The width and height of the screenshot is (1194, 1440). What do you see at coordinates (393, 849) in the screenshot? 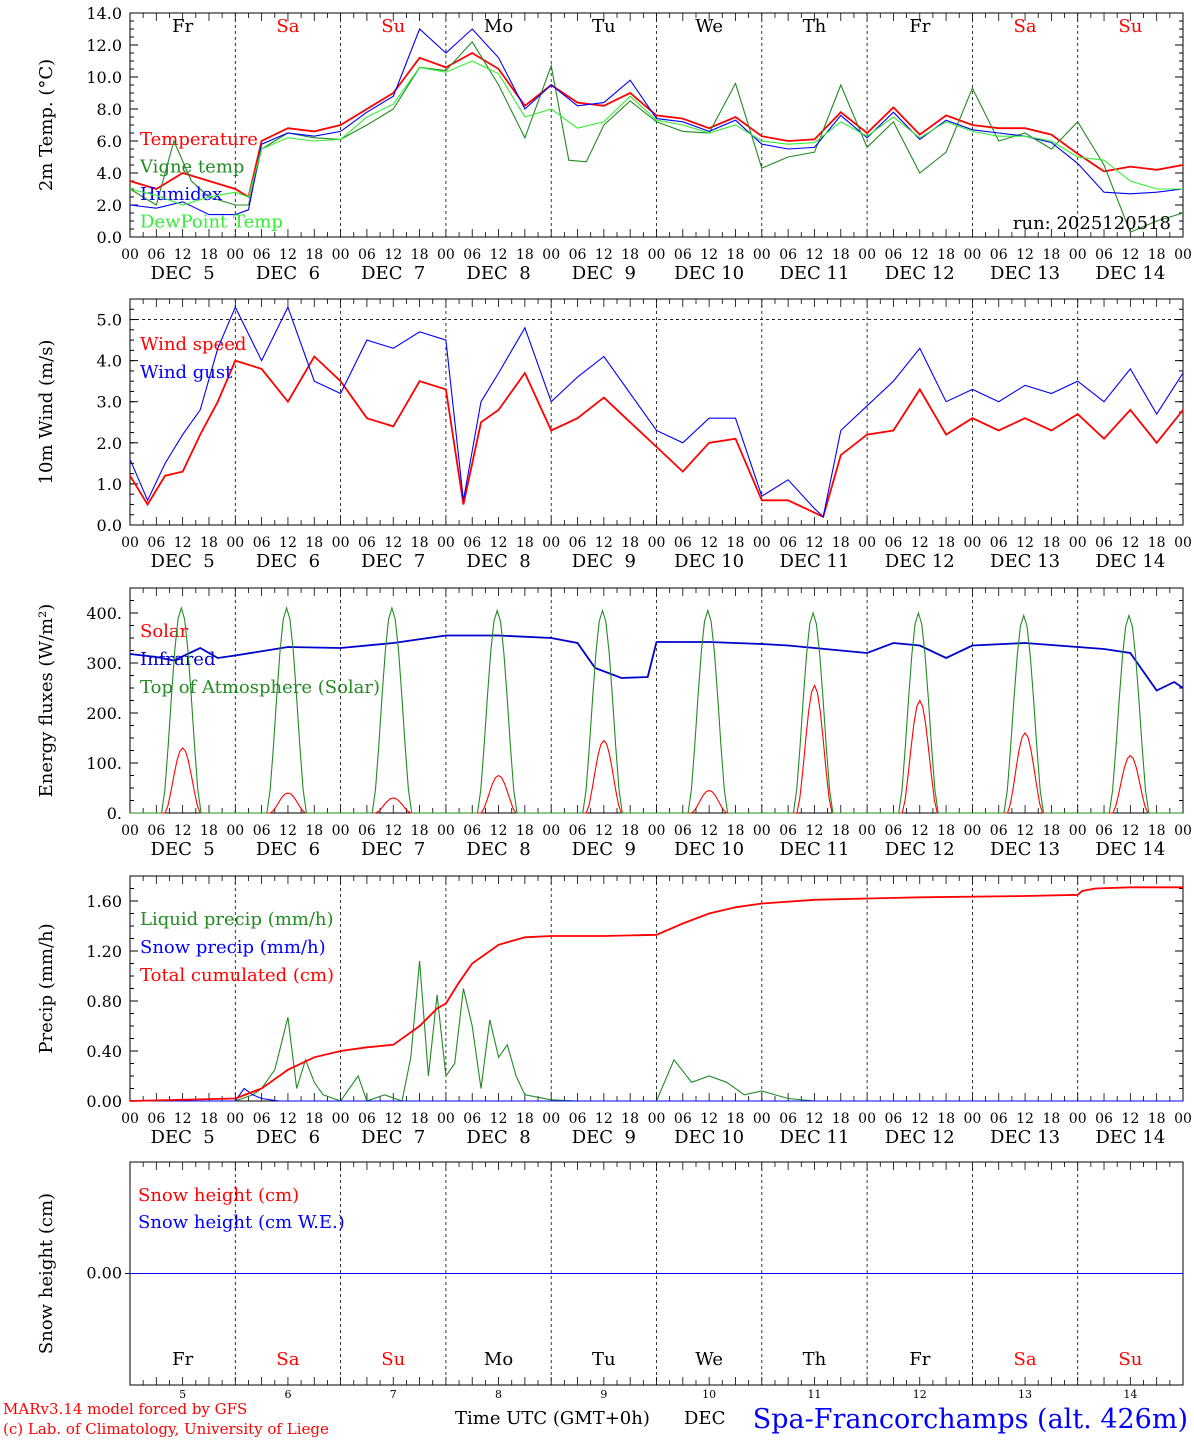
I see `date-label: DEC 7` at bounding box center [393, 849].